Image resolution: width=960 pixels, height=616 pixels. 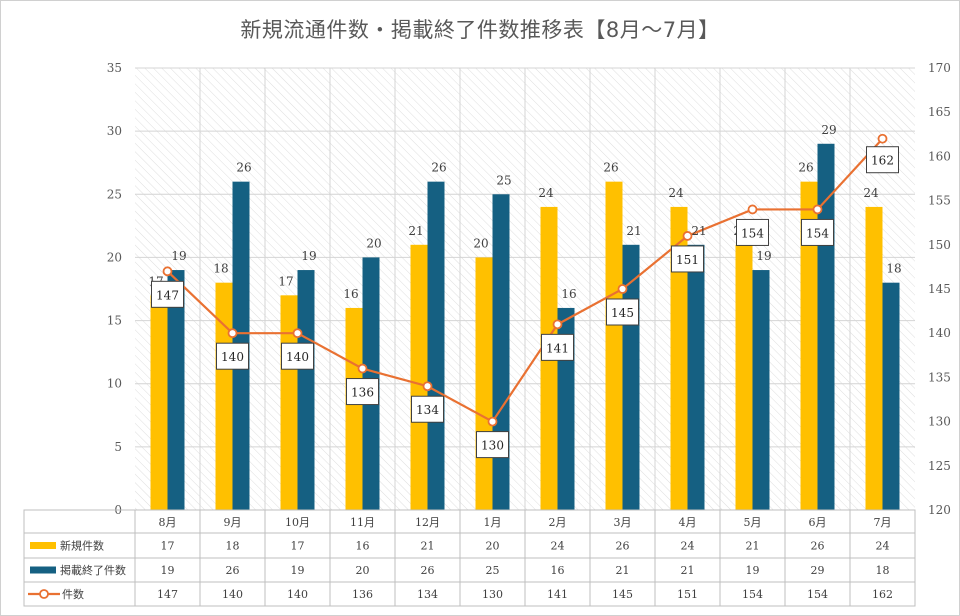 I want to click on data-table-cell: 26, so click(x=428, y=570).